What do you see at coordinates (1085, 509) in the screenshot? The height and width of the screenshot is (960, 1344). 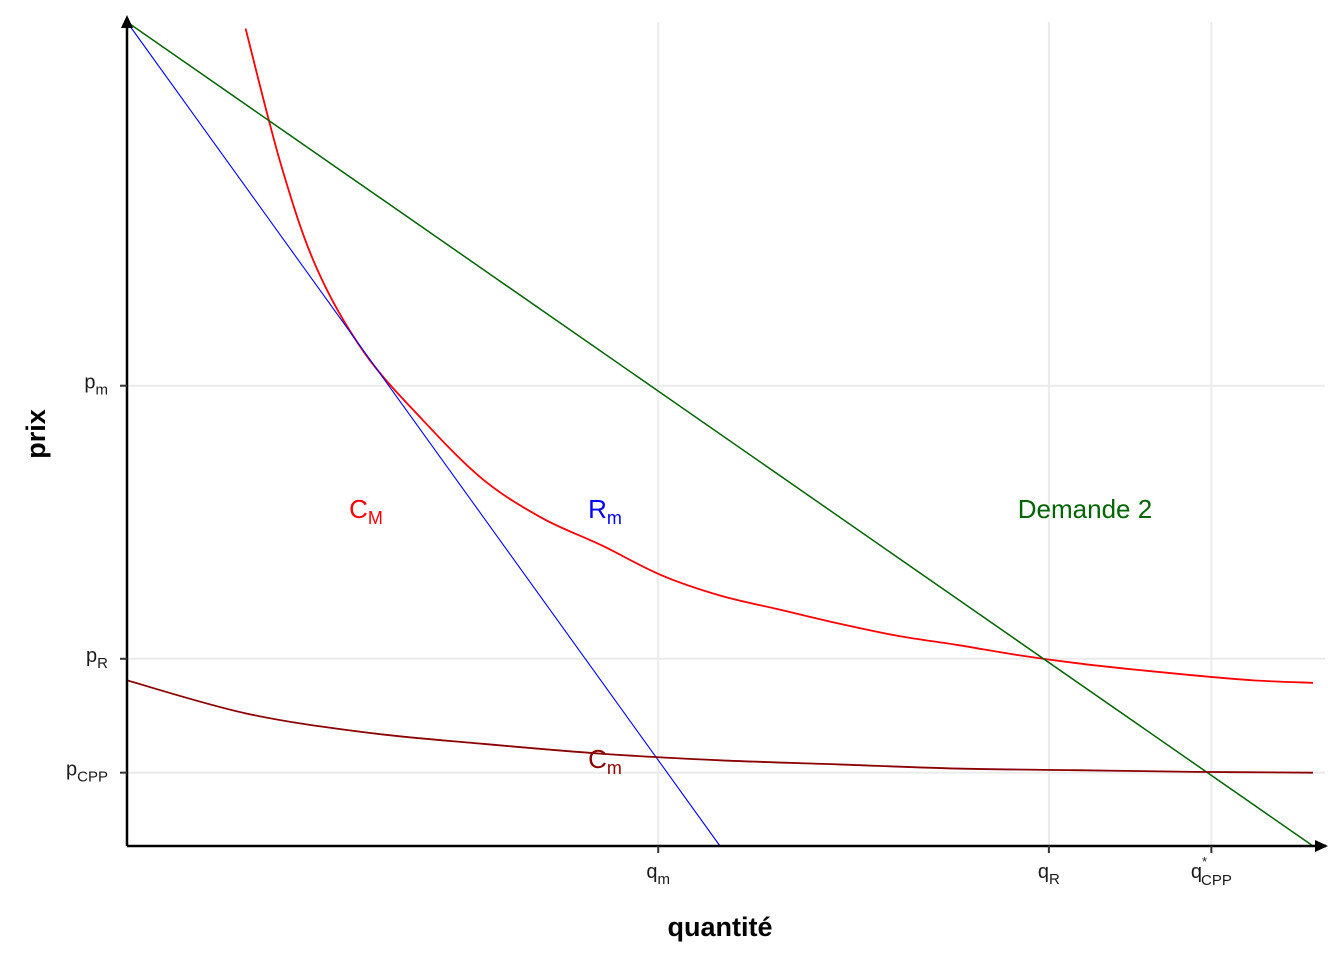 I see `series-label-2: Demande 2` at bounding box center [1085, 509].